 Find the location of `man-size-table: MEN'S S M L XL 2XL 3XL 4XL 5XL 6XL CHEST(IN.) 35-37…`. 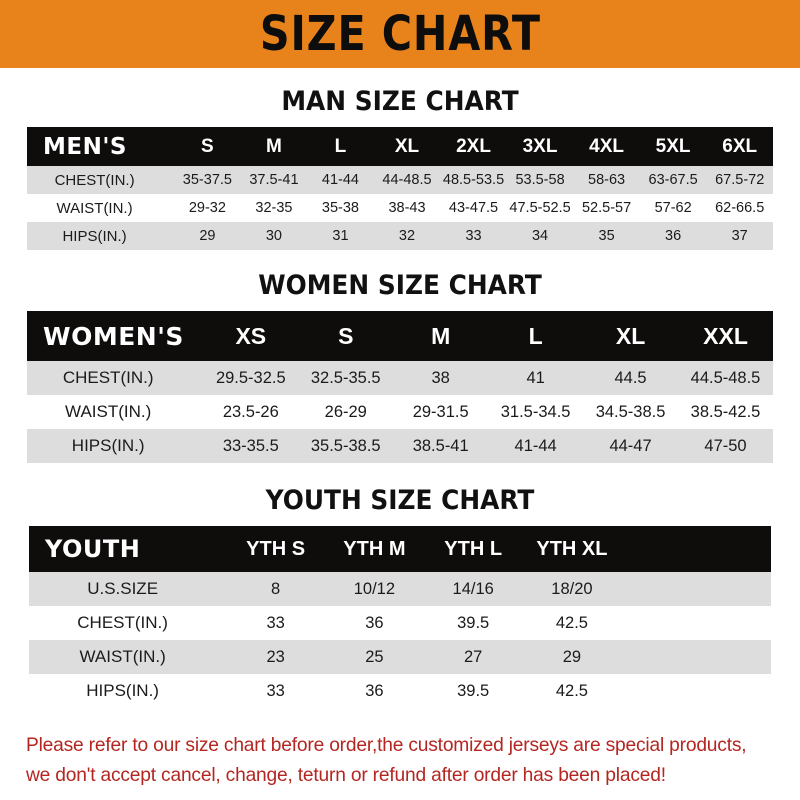

man-size-table: MEN'S S M L XL 2XL 3XL 4XL 5XL 6XL CHEST(IN.) 35-37… is located at coordinates (400, 188).